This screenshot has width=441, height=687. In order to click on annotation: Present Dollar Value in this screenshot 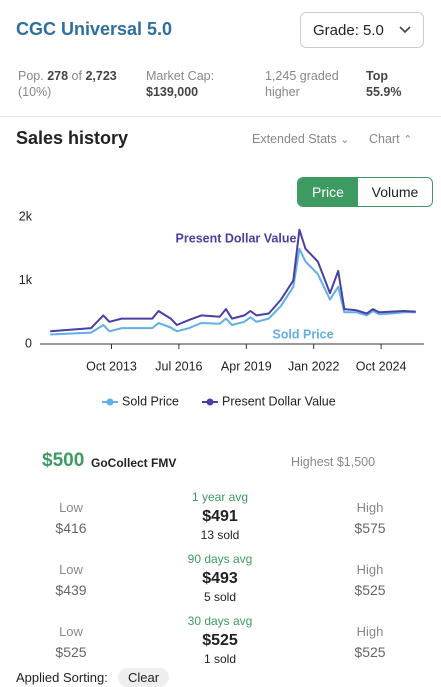, I will do `click(236, 238)`.